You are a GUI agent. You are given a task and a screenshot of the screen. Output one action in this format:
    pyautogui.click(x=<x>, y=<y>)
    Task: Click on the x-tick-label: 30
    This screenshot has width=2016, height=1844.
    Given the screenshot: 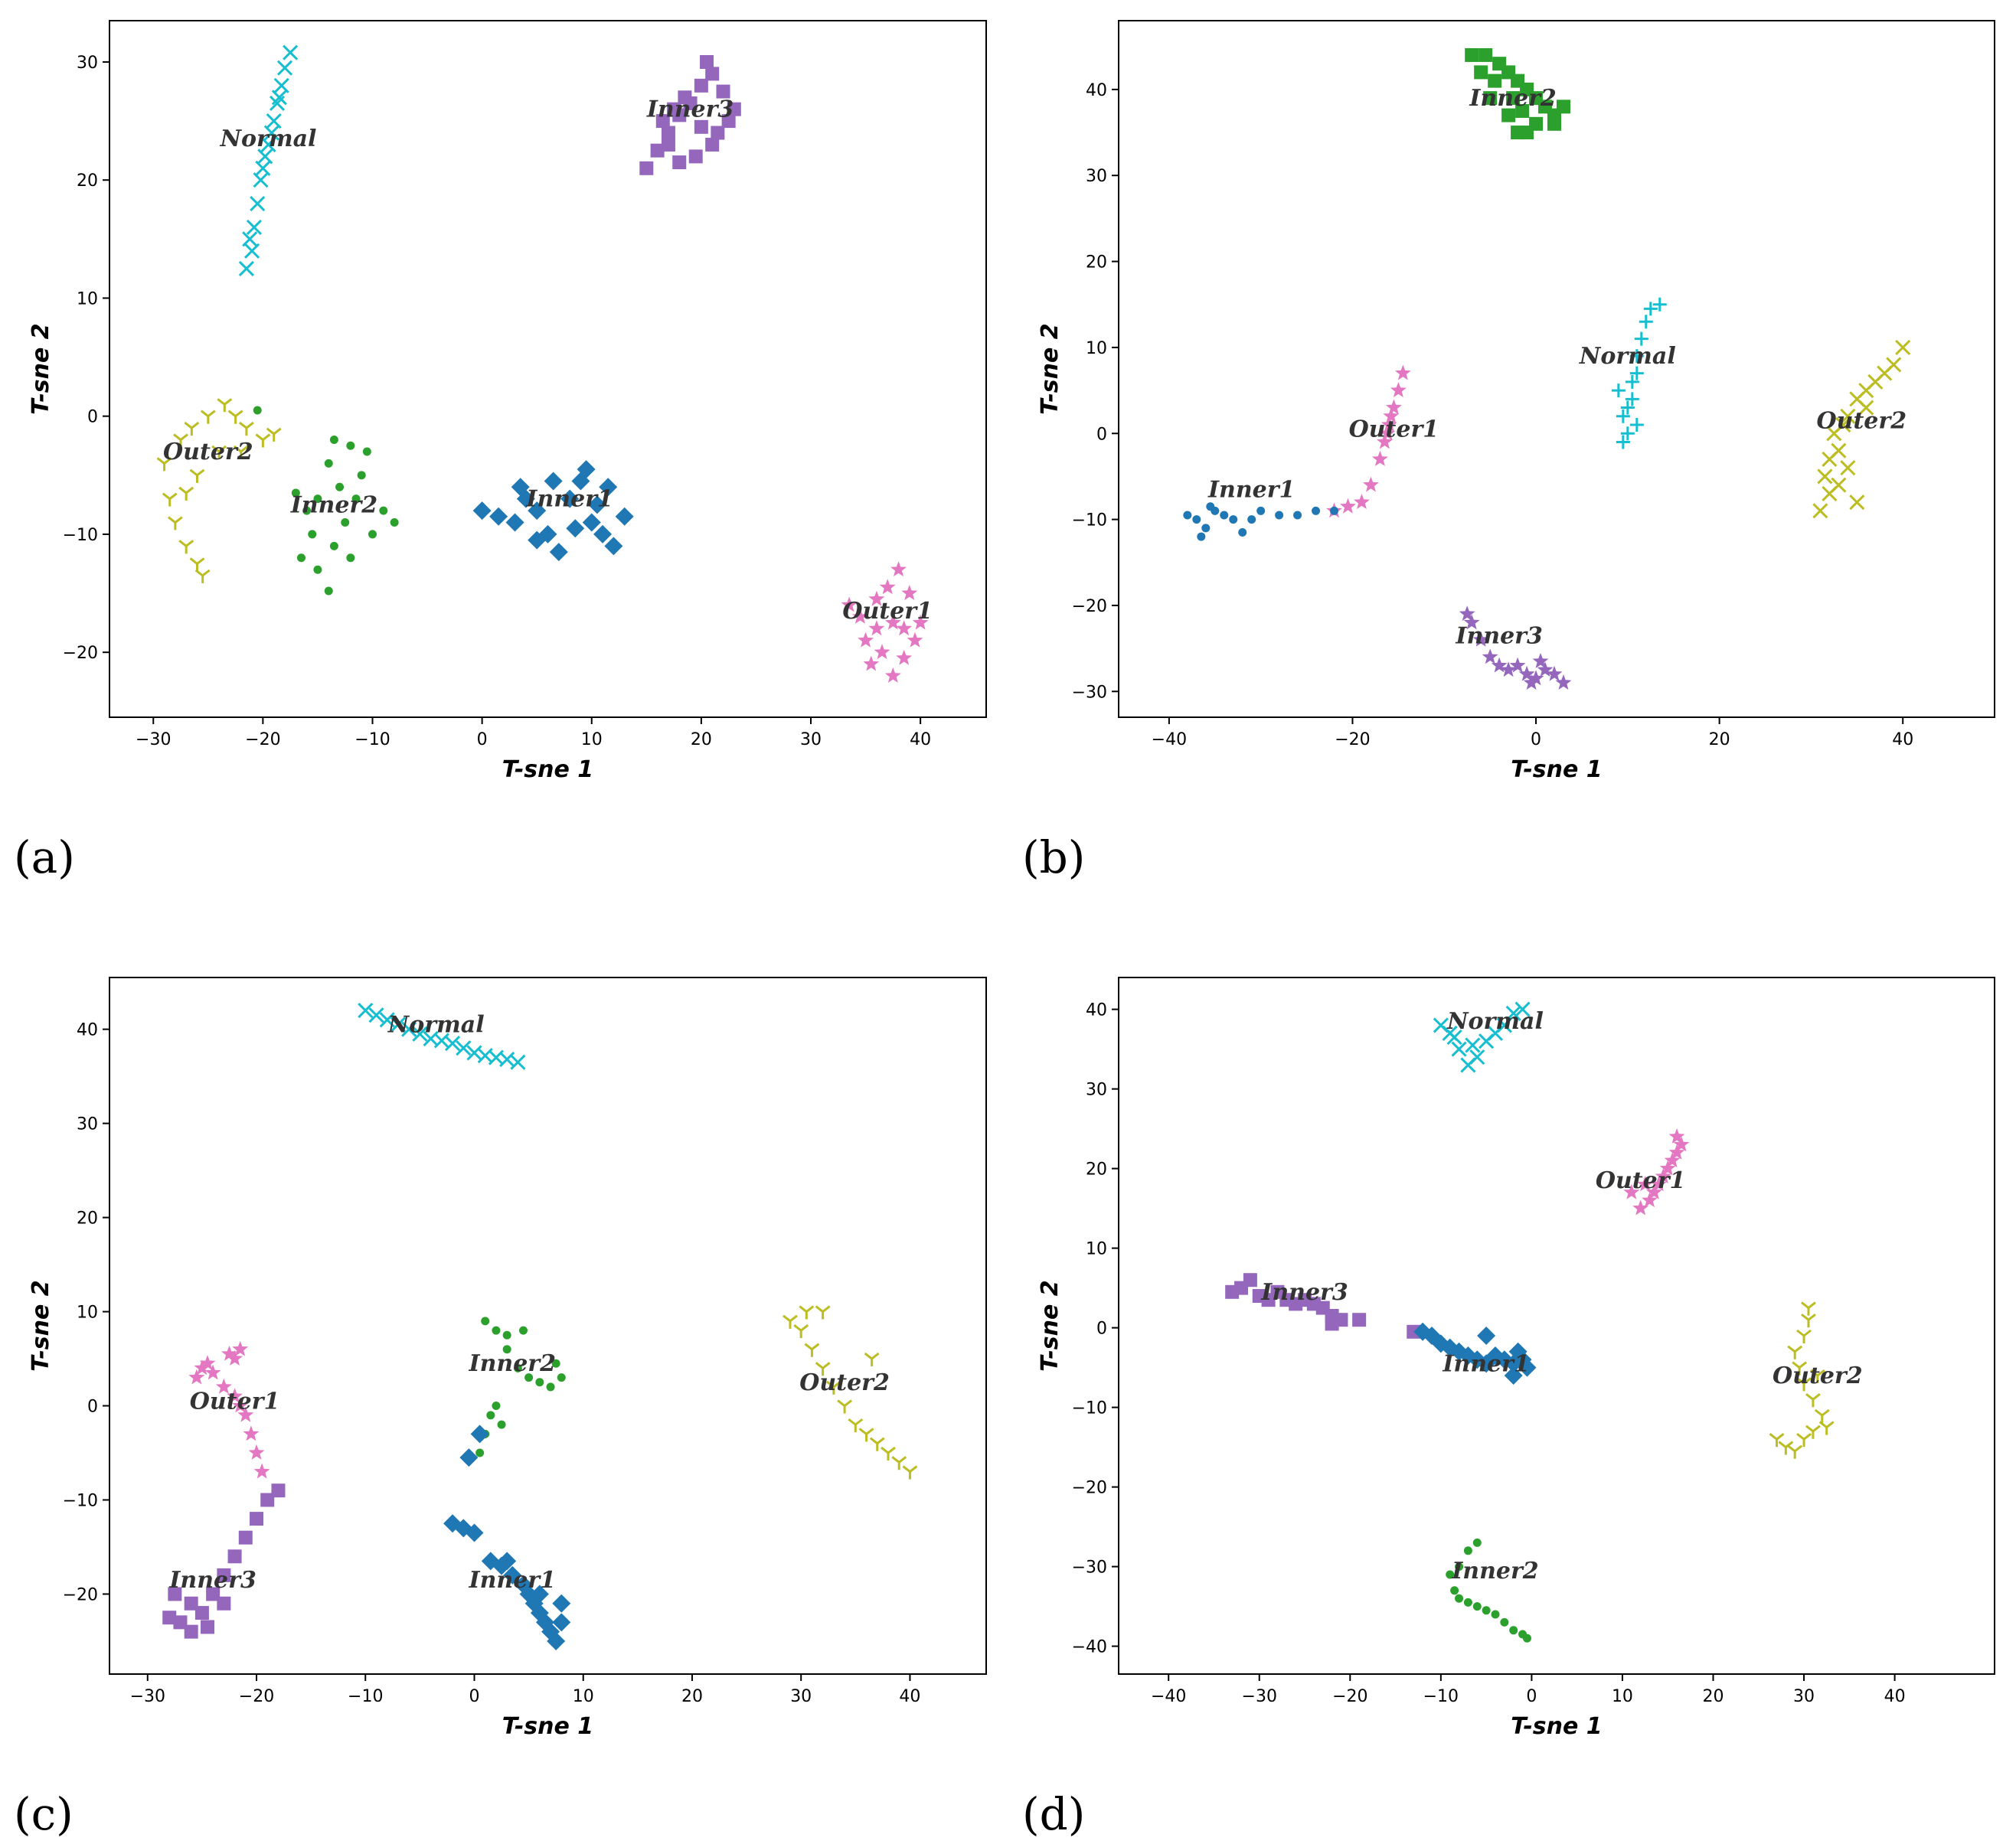 What is the action you would take?
    pyautogui.click(x=811, y=739)
    